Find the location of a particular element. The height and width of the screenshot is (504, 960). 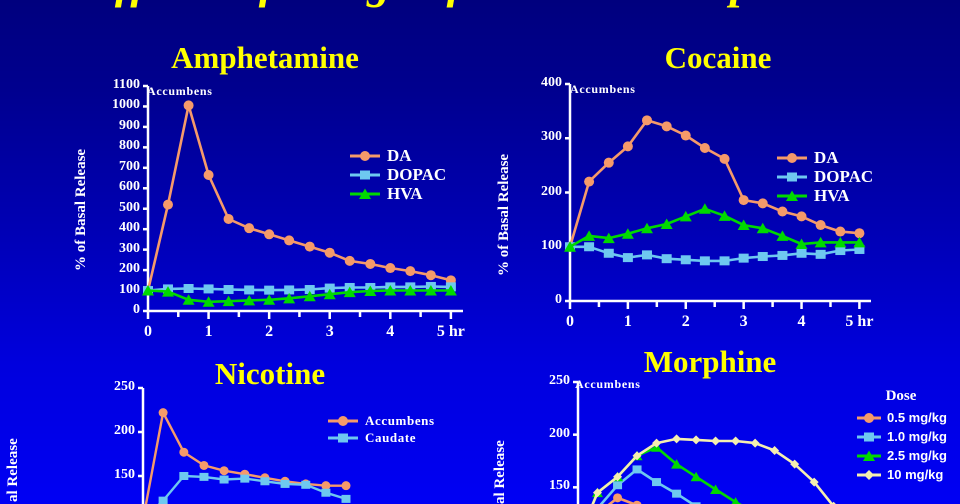

legend-label: HVA is located at coordinates (832, 195).